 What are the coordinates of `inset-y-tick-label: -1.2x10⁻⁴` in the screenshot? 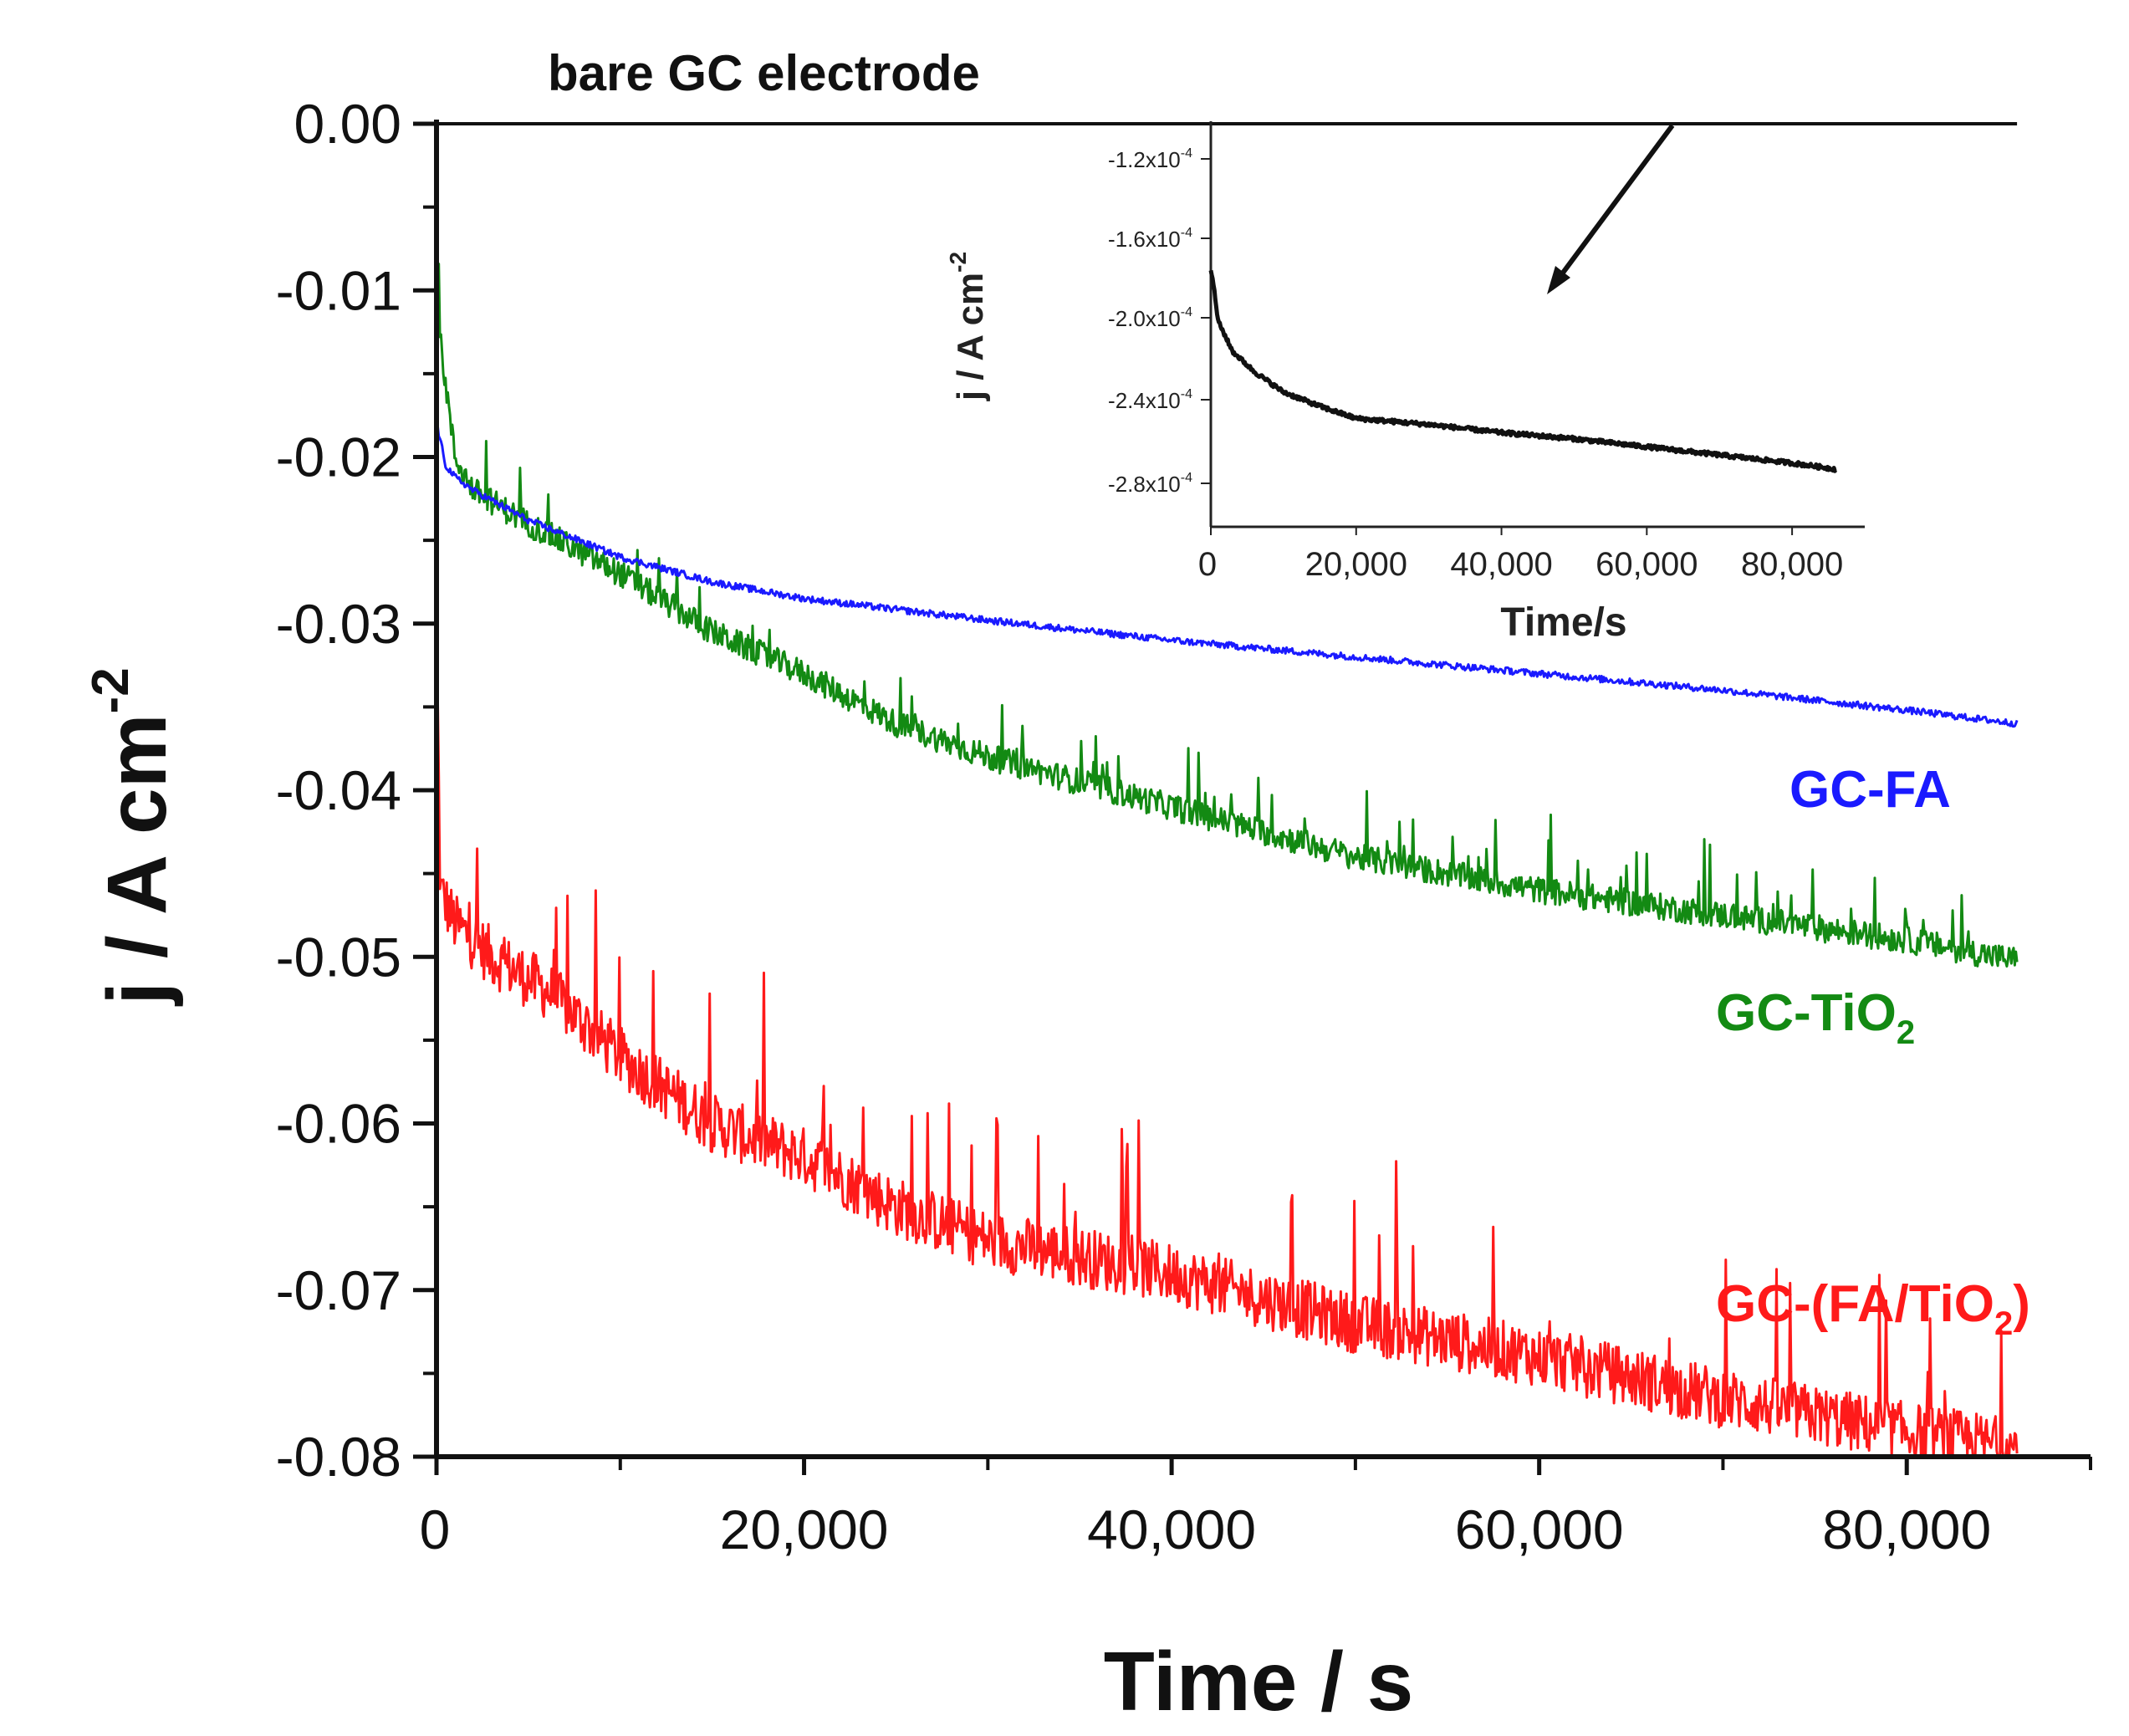 It's located at (1150, 159).